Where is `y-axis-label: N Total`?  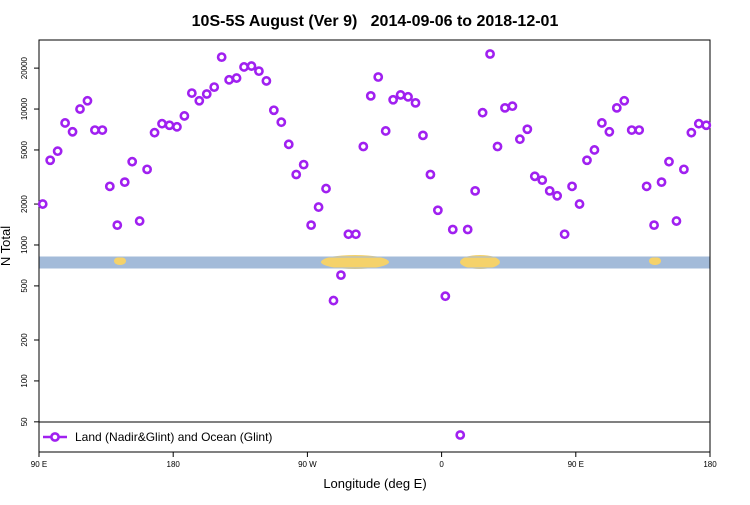
y-axis-label: N Total is located at coordinates (6, 246).